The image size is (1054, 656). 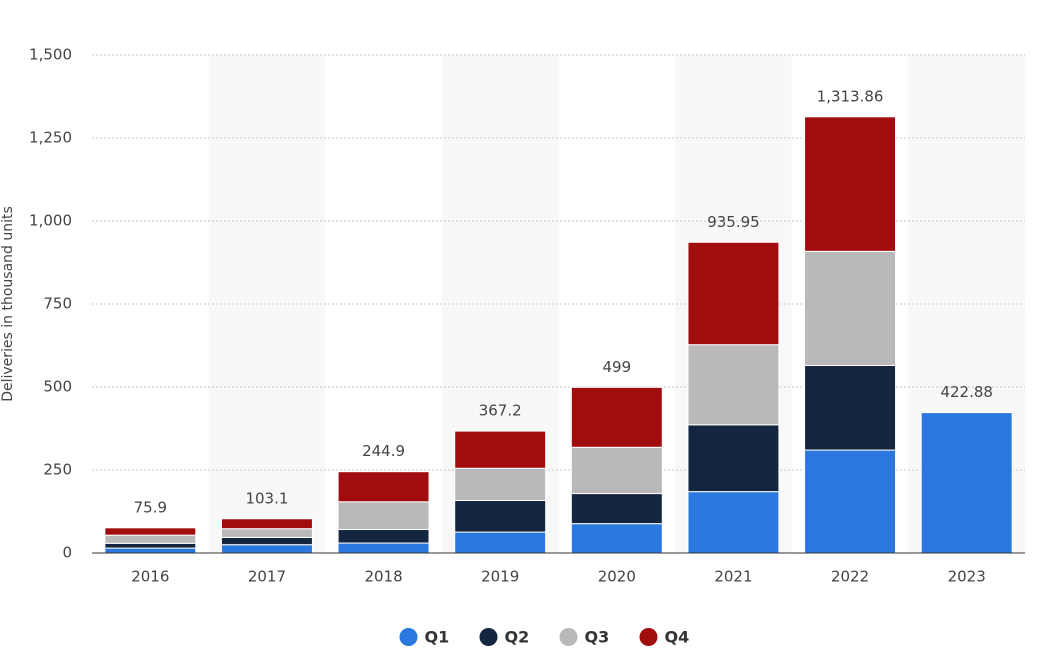 I want to click on y-tick-label: 1,500, so click(x=50, y=55).